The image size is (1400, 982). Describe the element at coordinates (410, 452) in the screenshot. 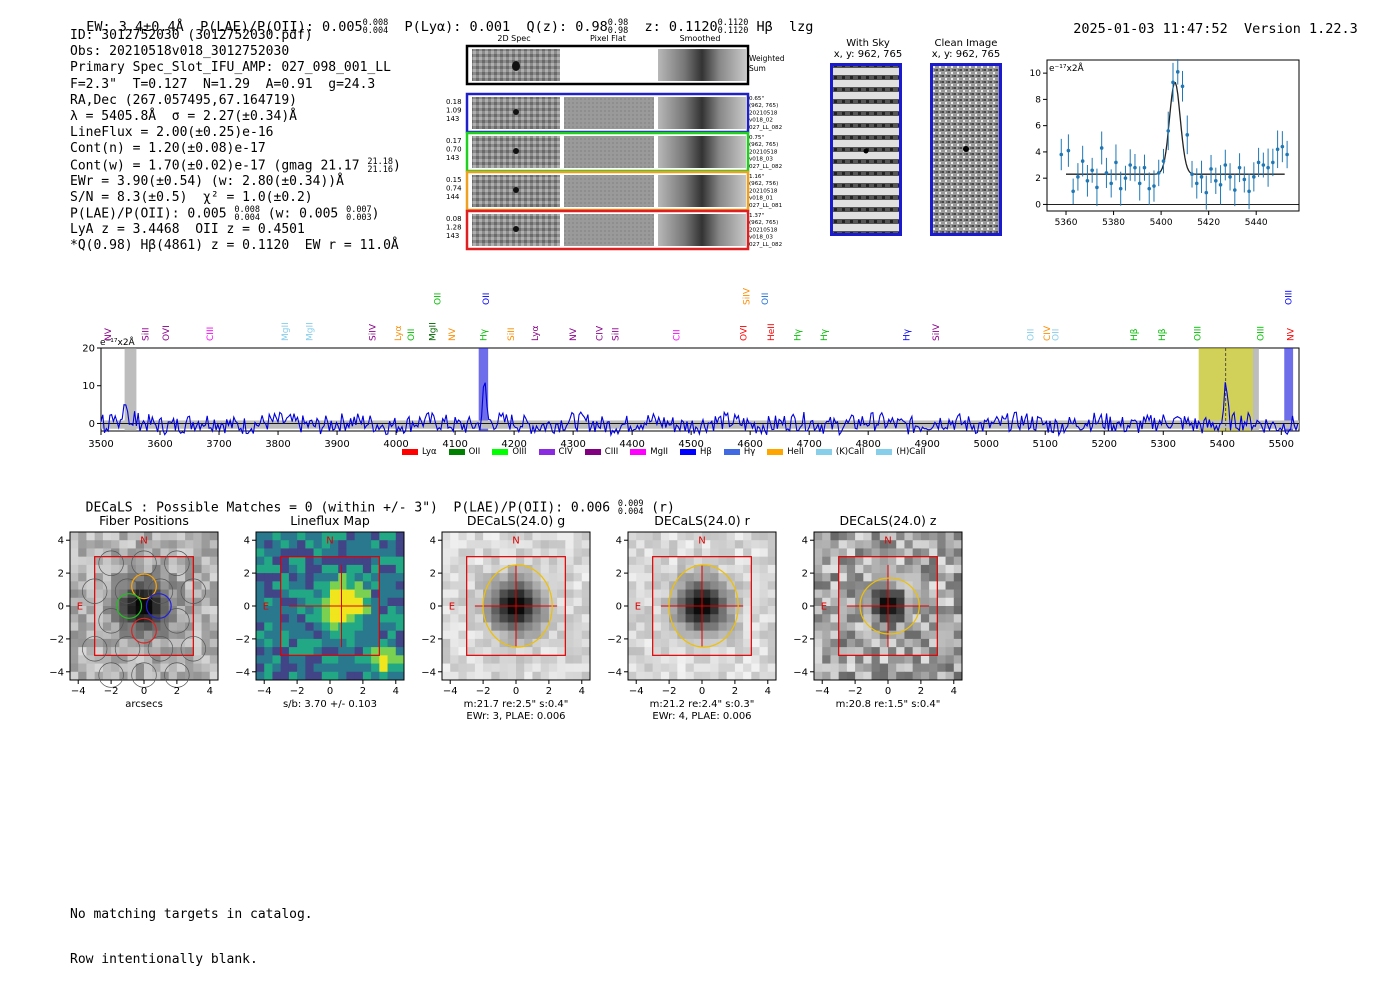

I see `legend-swatch` at that location.